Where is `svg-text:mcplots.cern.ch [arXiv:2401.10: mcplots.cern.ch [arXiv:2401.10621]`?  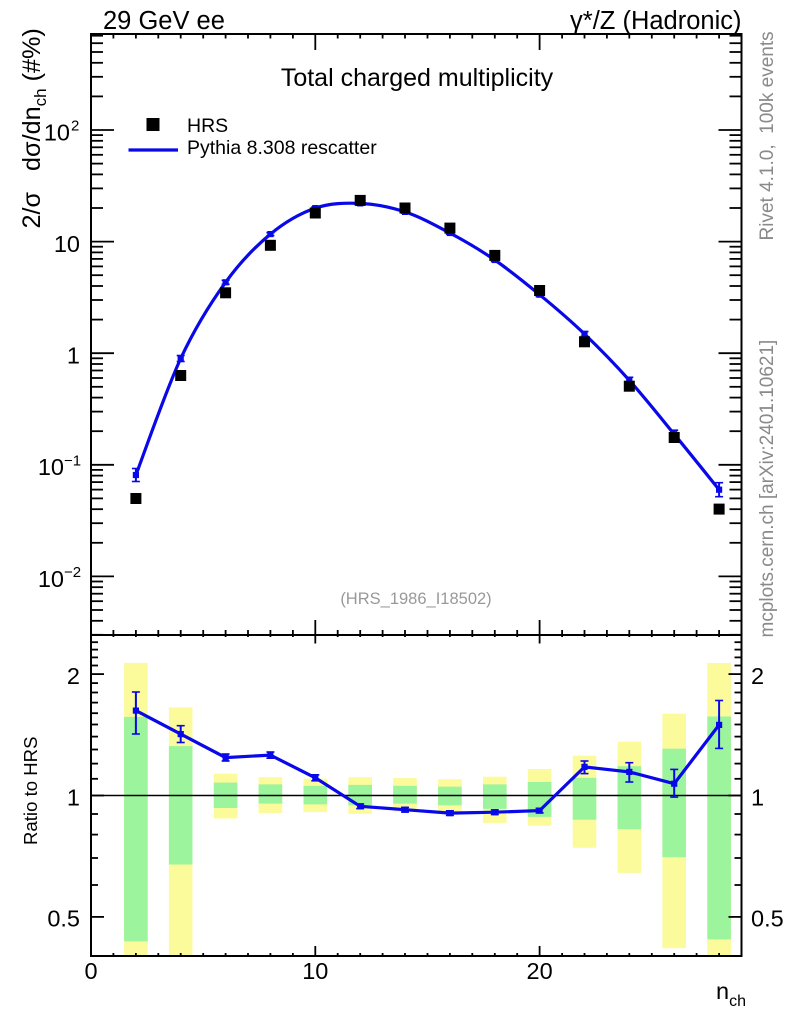
svg-text:mcplots.cern.ch [arXiv:2401.10: mcplots.cern.ch [arXiv:2401.10621] is located at coordinates (767, 489).